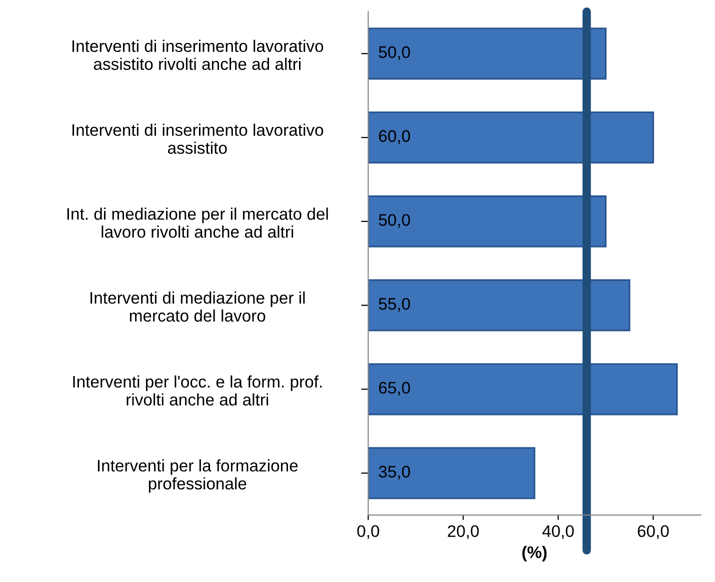  I want to click on y-tick-label: Interventi di mediazione per il mercato del lavoro, so click(197, 307).